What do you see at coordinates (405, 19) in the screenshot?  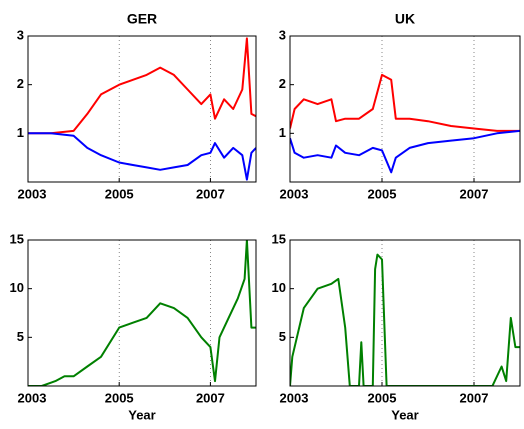 I see `chart-title: UK` at bounding box center [405, 19].